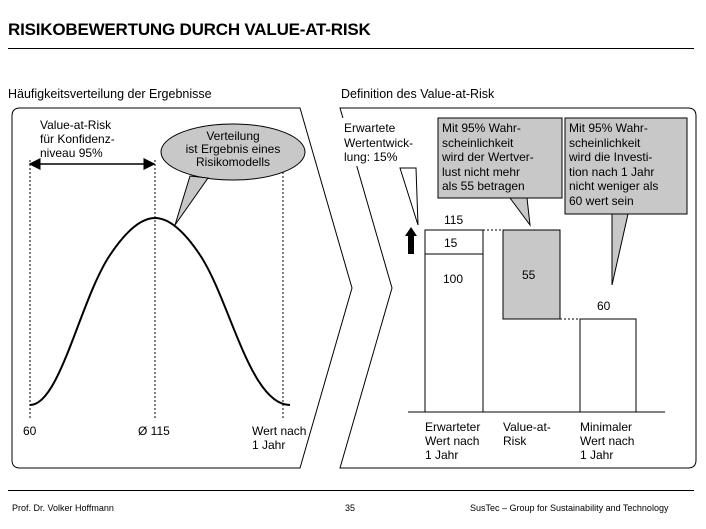 This screenshot has height=529, width=706. I want to click on category-minimum-value: Minimaler Wert nach 1 Jahr, so click(607, 441).